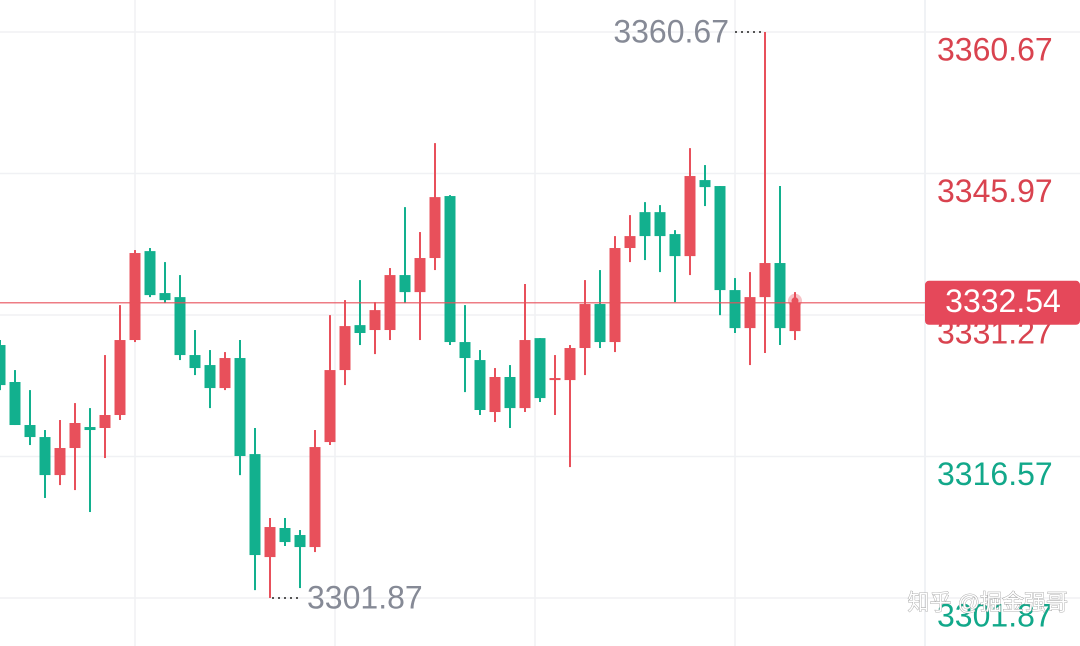 Image resolution: width=1080 pixels, height=646 pixels. I want to click on y-tick-label: 3345.97, so click(995, 191).